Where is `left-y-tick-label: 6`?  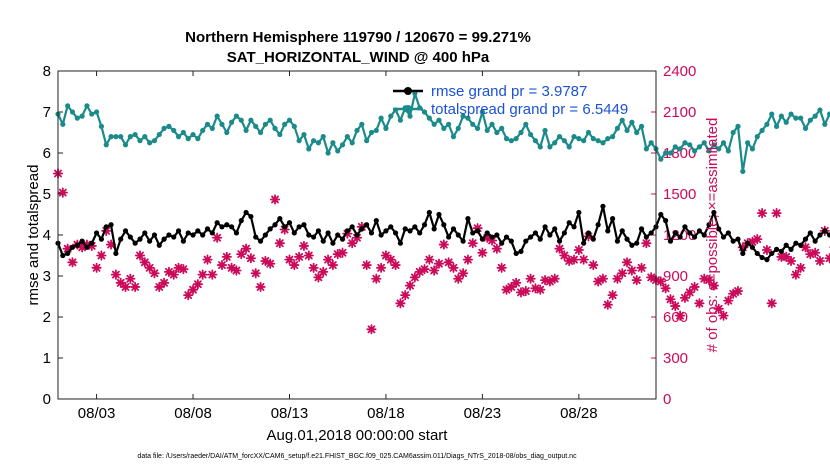
left-y-tick-label: 6 is located at coordinates (47, 153).